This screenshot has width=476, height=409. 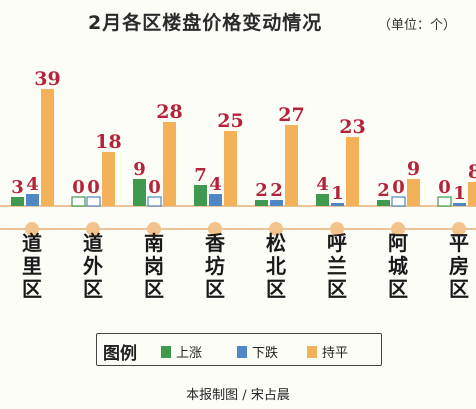 I want to click on value-label-fall-5: 2, so click(x=276, y=190).